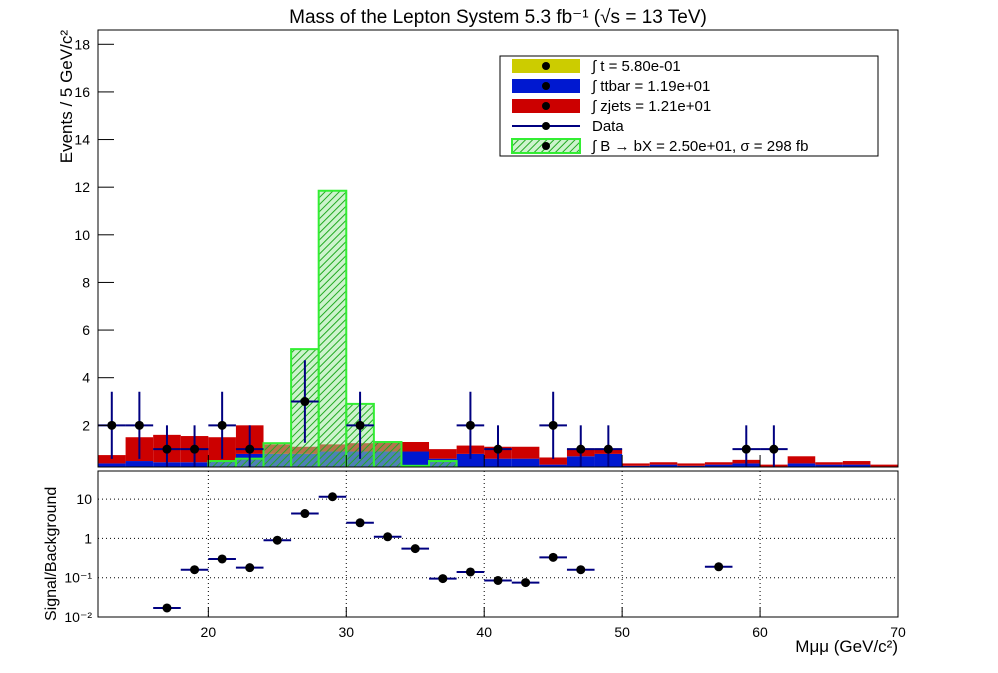  What do you see at coordinates (846, 646) in the screenshot?
I see `x-axis-title: Mμμ (GeV/c²)` at bounding box center [846, 646].